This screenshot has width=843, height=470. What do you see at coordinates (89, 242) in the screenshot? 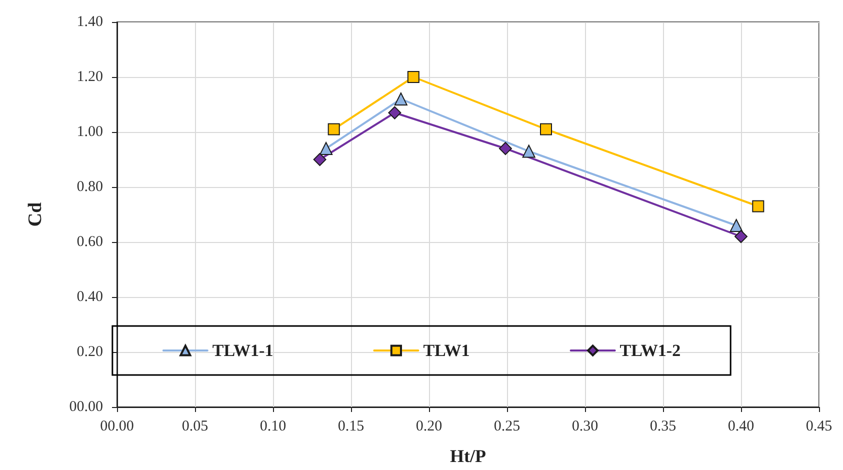
I see `y-tick-label: 0.60` at bounding box center [89, 242].